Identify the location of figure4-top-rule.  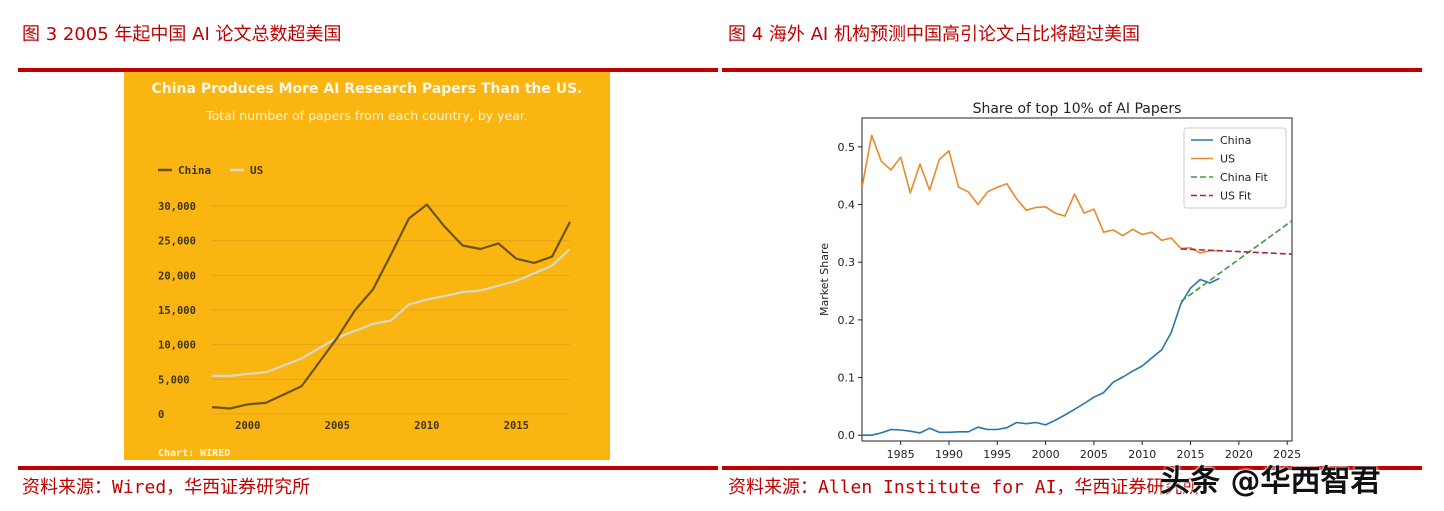
(1072, 70).